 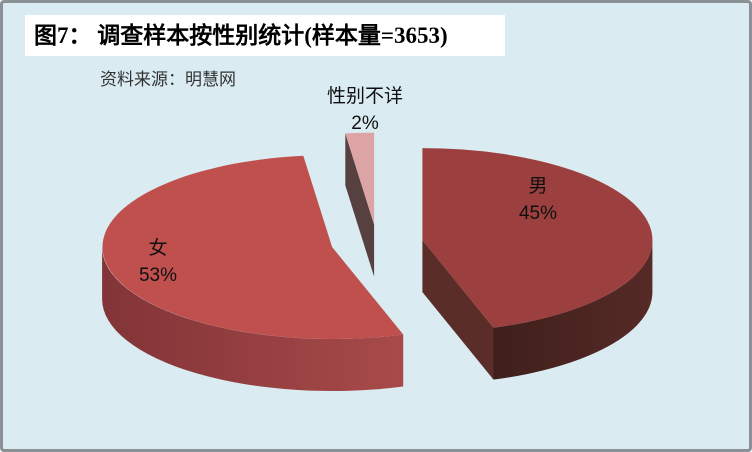 I want to click on slice-name-text: 女, so click(x=158, y=248).